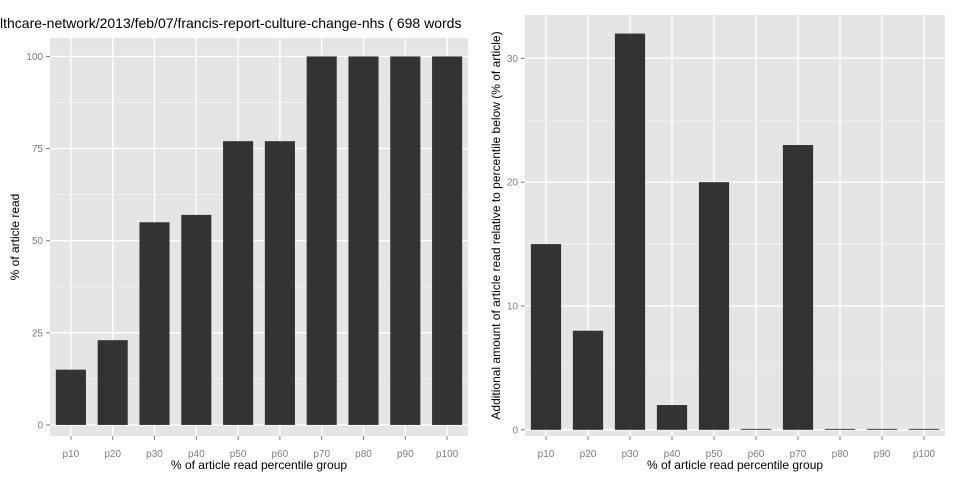 The height and width of the screenshot is (480, 960). Describe the element at coordinates (882, 429) in the screenshot. I see `chart-2-bar-p90` at that location.